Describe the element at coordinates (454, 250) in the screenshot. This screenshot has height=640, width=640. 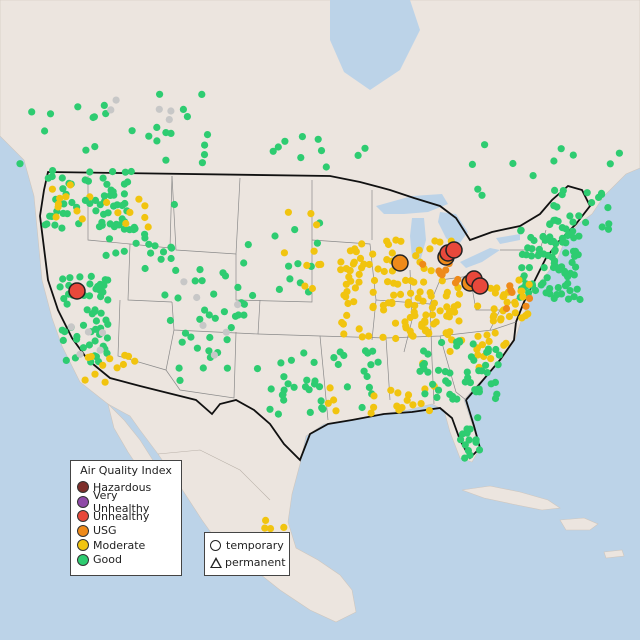
I see `station-marker-large` at that location.